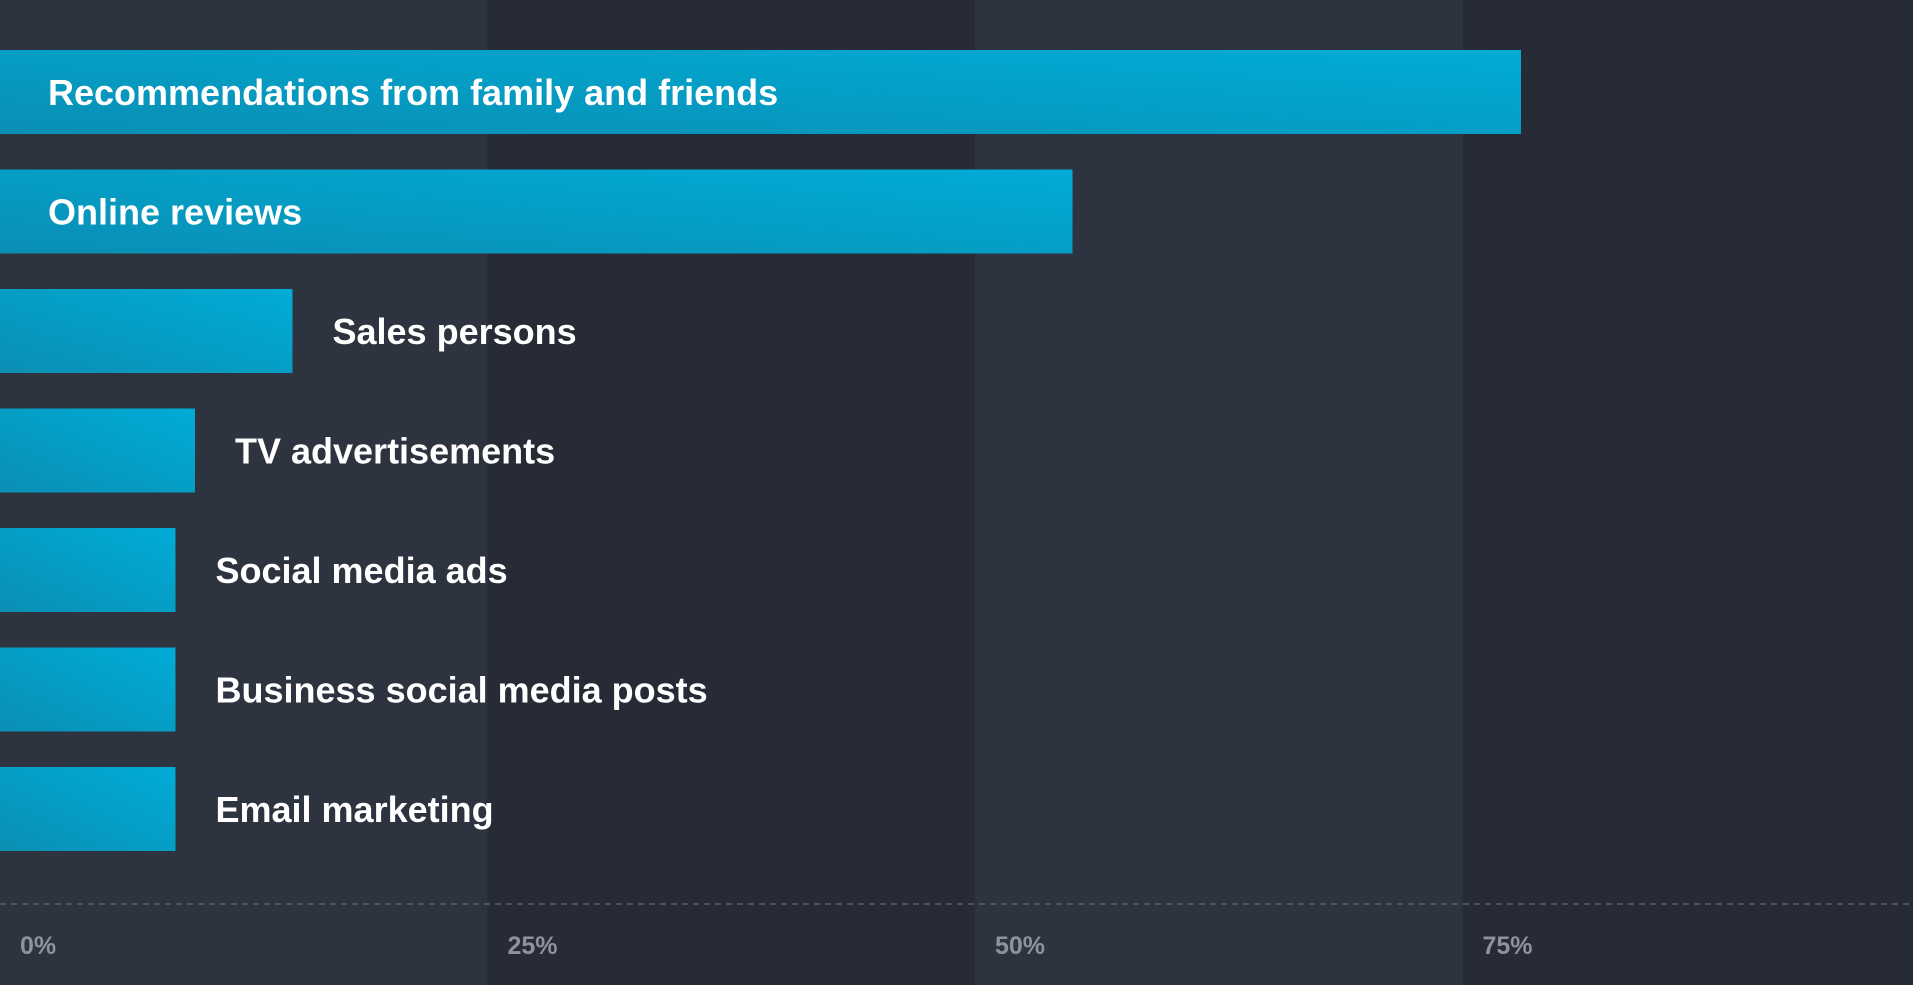 This screenshot has width=1913, height=985. Describe the element at coordinates (1020, 946) in the screenshot. I see `x-tick-label: 50%` at that location.